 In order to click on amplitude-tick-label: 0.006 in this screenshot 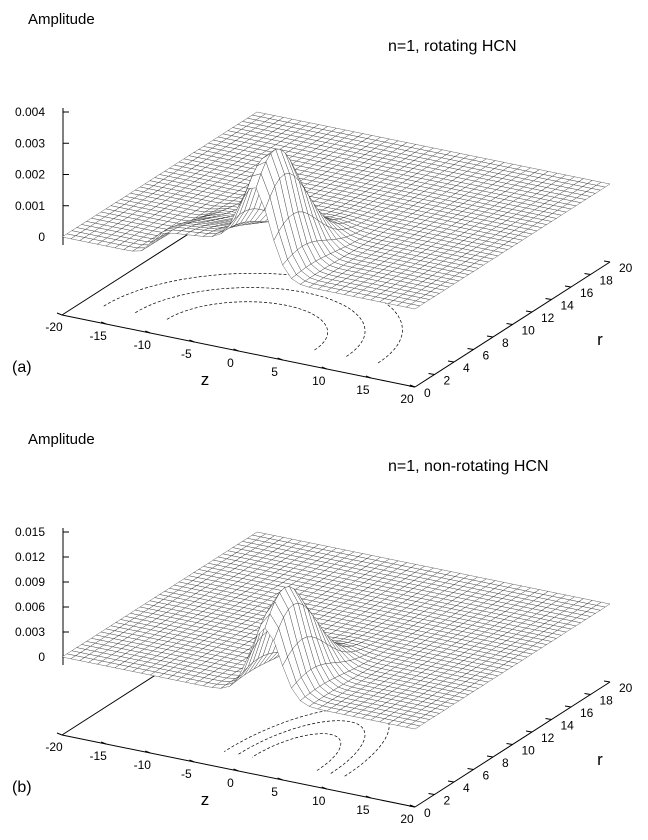, I will do `click(30, 607)`.